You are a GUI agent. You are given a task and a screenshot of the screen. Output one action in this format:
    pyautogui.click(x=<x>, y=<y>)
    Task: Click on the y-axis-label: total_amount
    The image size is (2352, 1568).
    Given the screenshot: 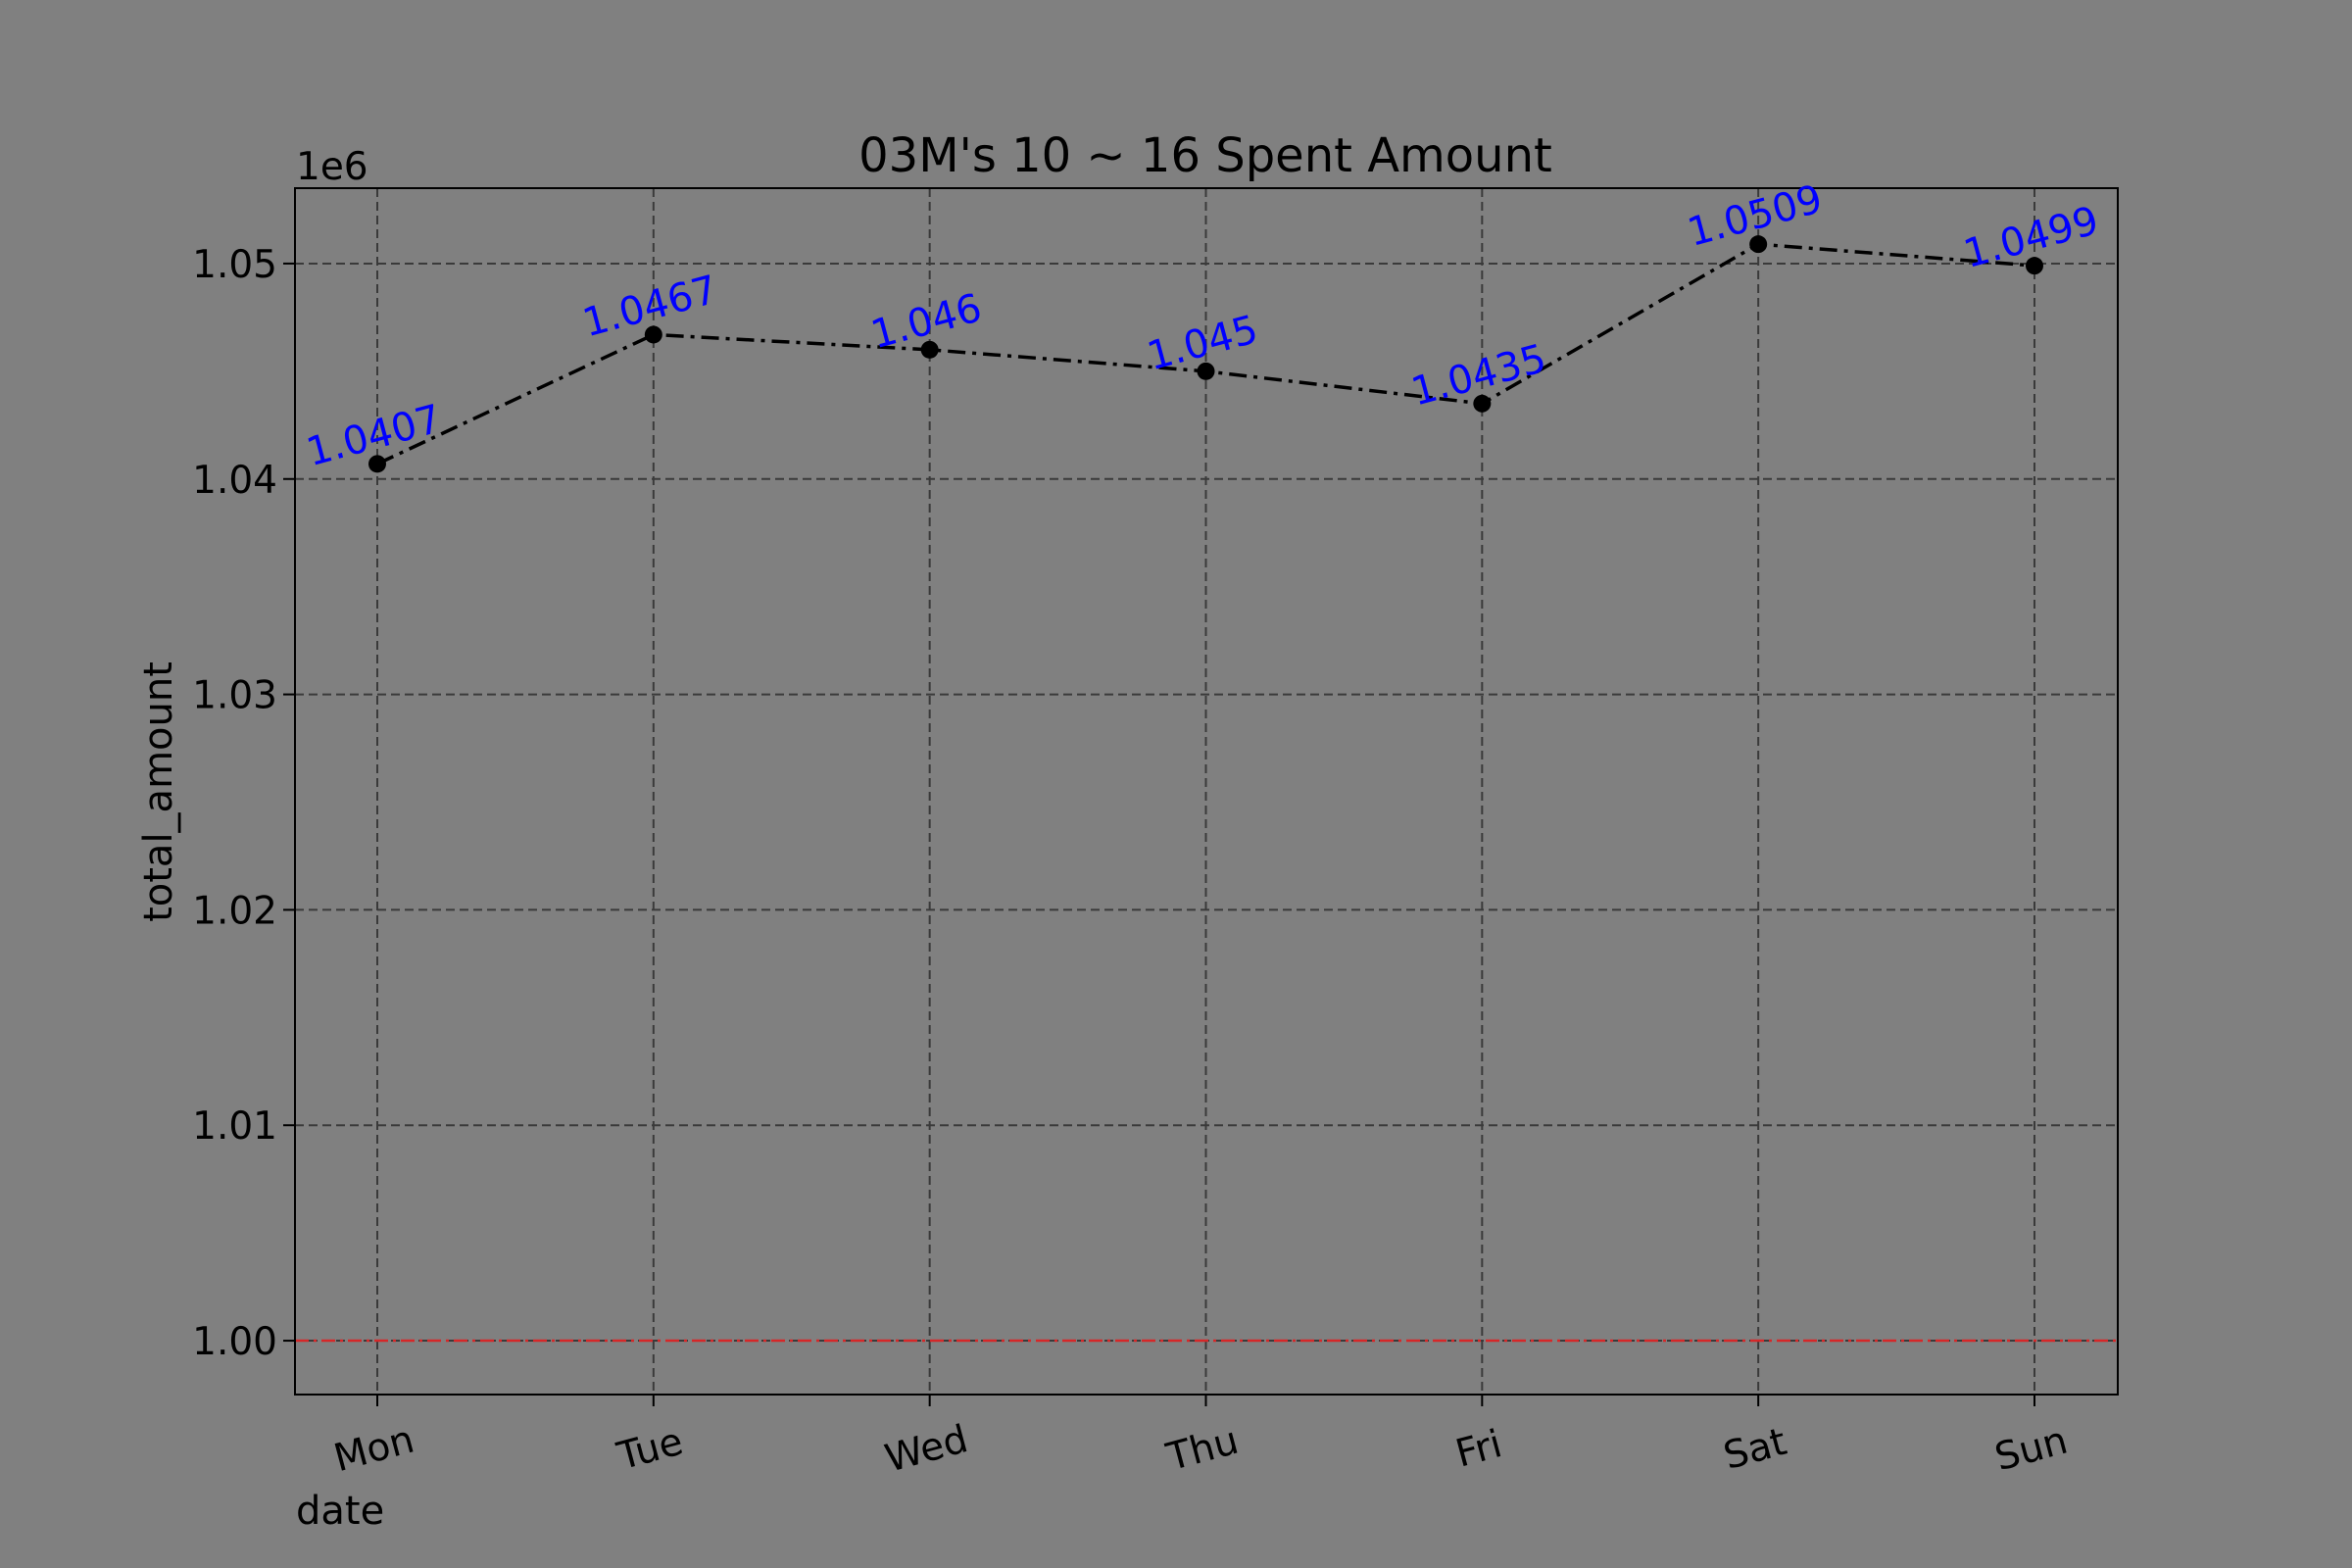 What is the action you would take?
    pyautogui.click(x=158, y=792)
    